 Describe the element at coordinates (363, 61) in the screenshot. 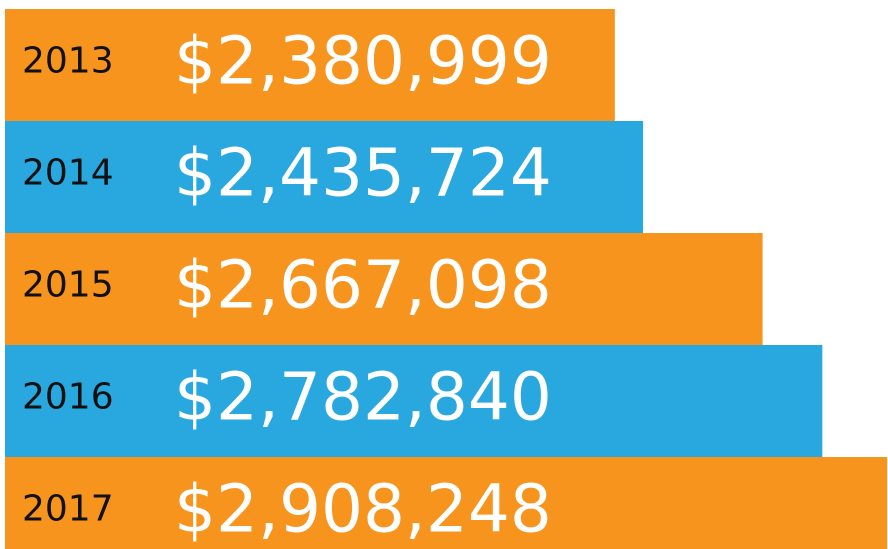

I see `value-label: $2,380,999` at that location.